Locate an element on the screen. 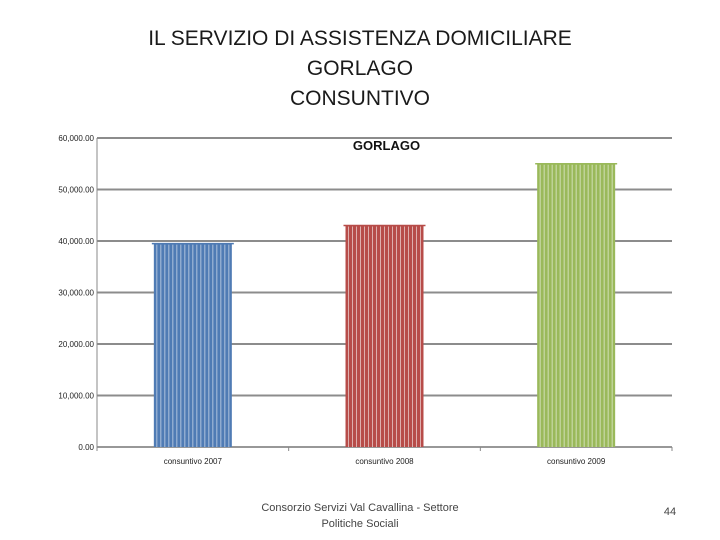 The height and width of the screenshot is (540, 720). y-tick-label: 60,000.00 is located at coordinates (76, 138).